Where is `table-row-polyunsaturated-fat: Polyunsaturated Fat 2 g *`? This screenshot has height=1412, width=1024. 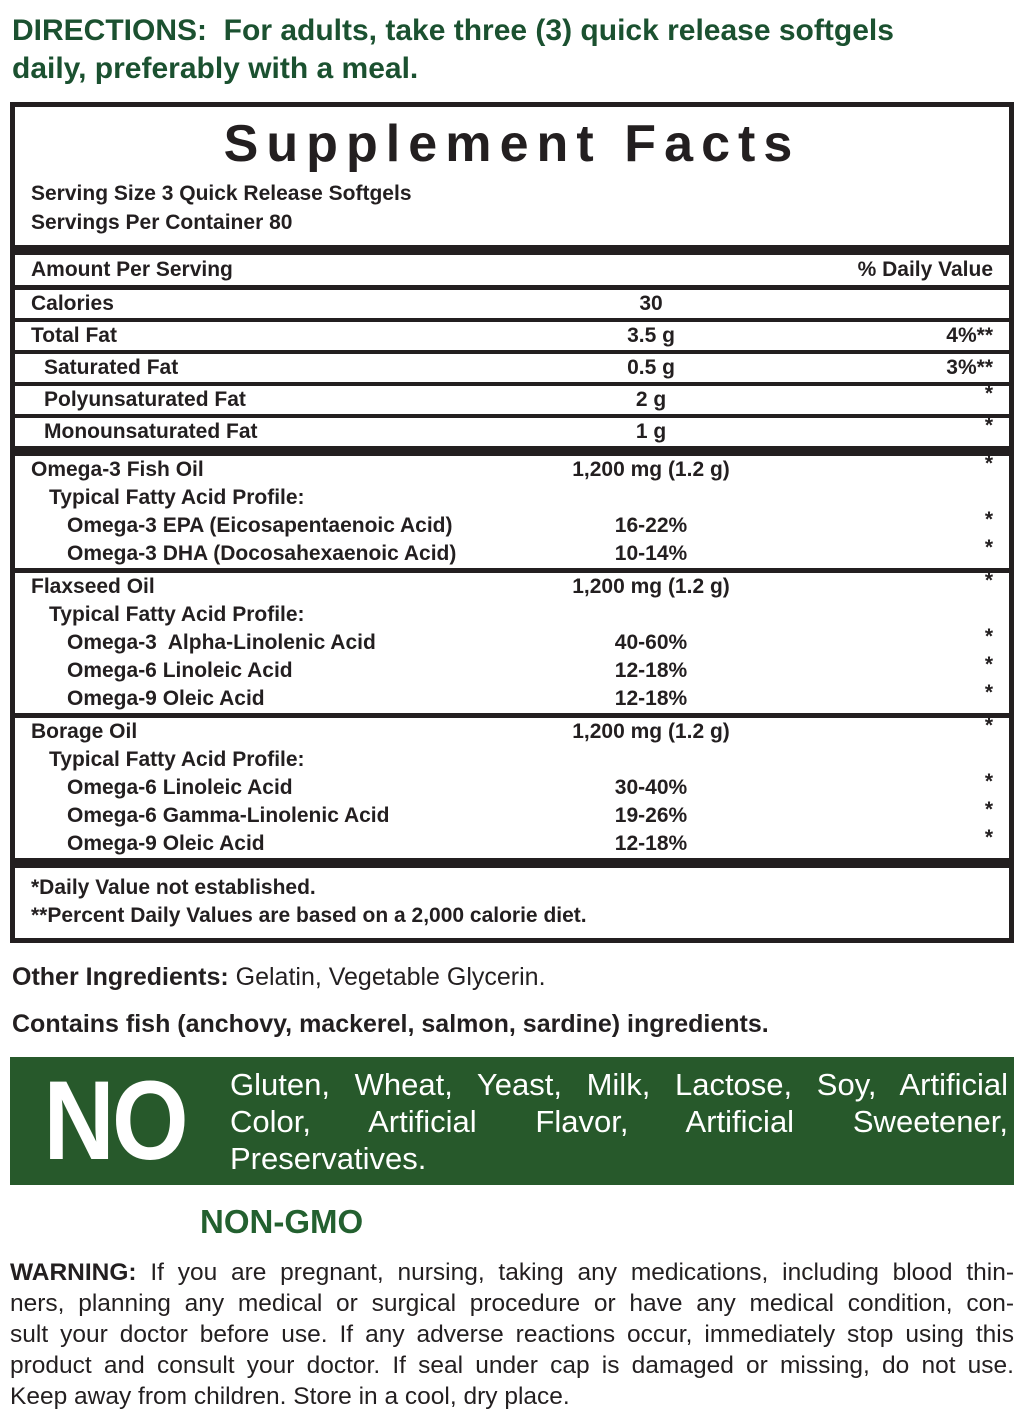
table-row-polyunsaturated-fat: Polyunsaturated Fat 2 g * is located at coordinates (512, 398).